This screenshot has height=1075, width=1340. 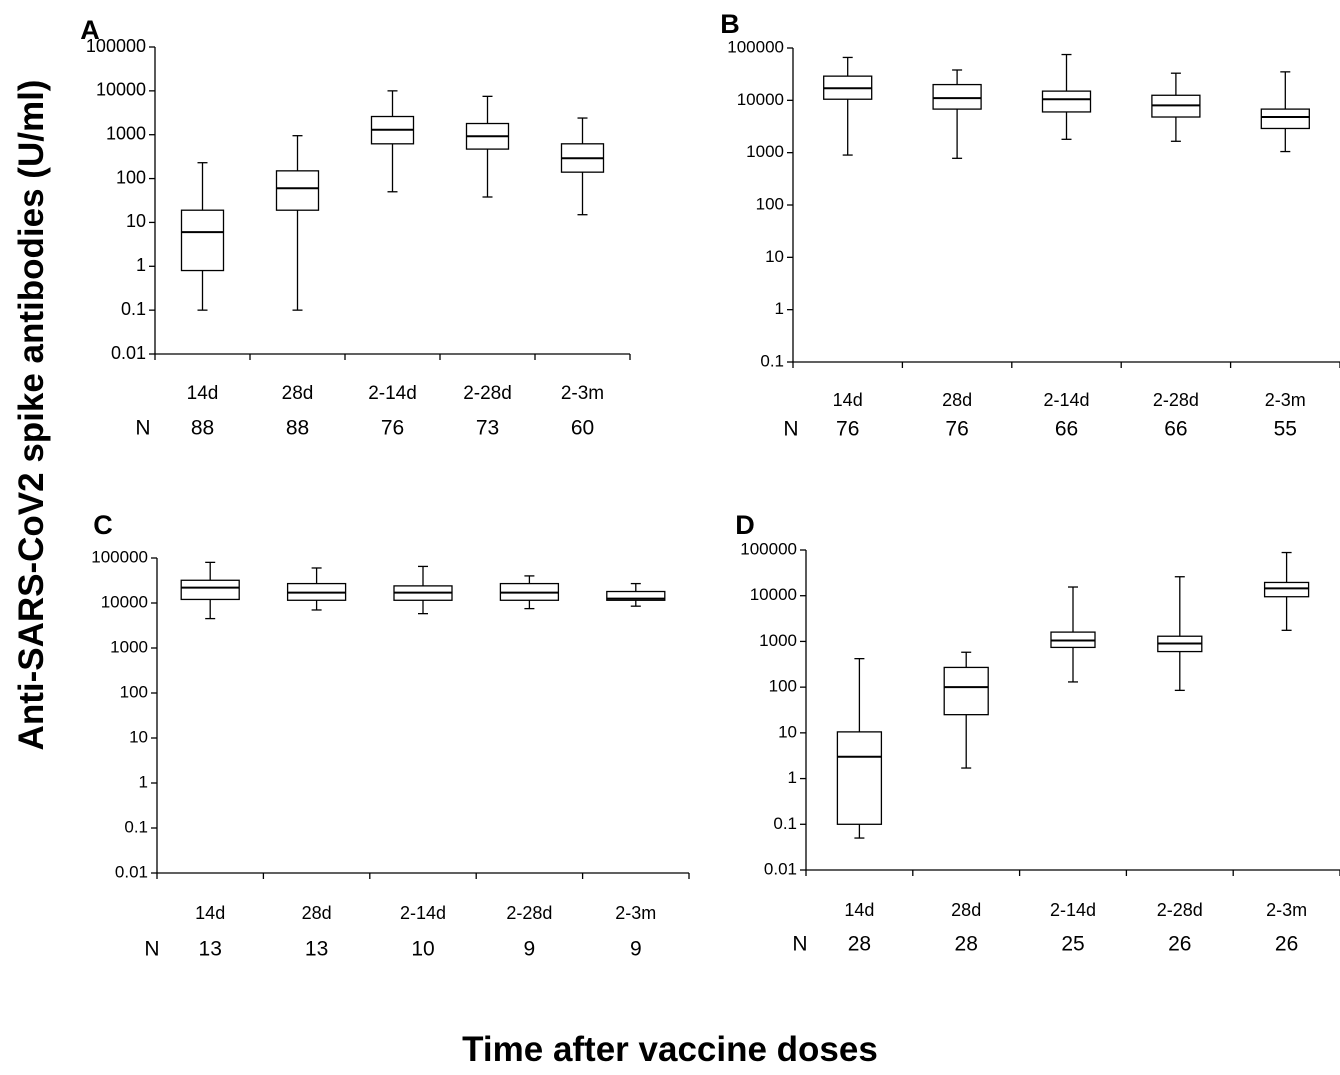 I want to click on n-value: 55, so click(x=1285, y=429).